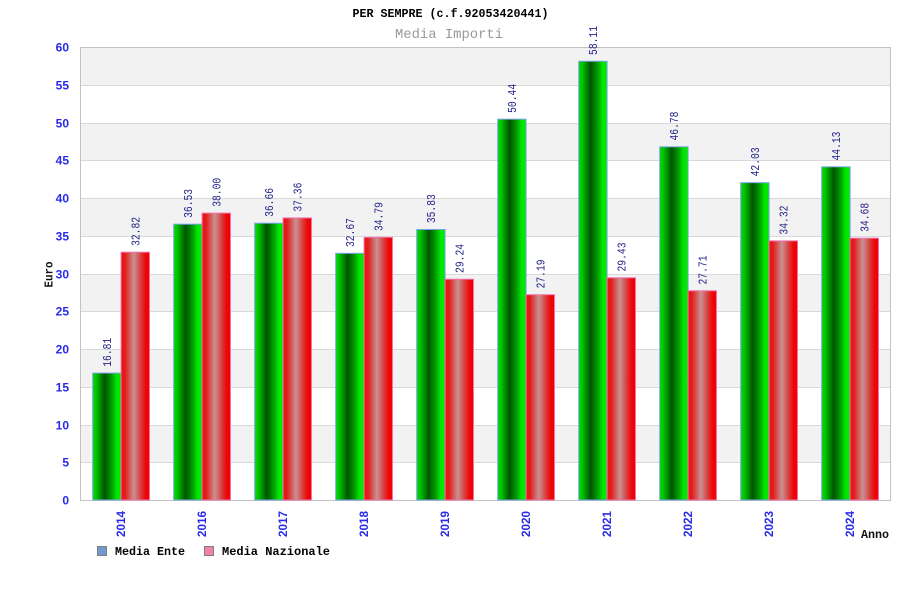 Image resolution: width=900 pixels, height=605 pixels. What do you see at coordinates (218, 192) in the screenshot?
I see `svg-text: 38.00` at bounding box center [218, 192].